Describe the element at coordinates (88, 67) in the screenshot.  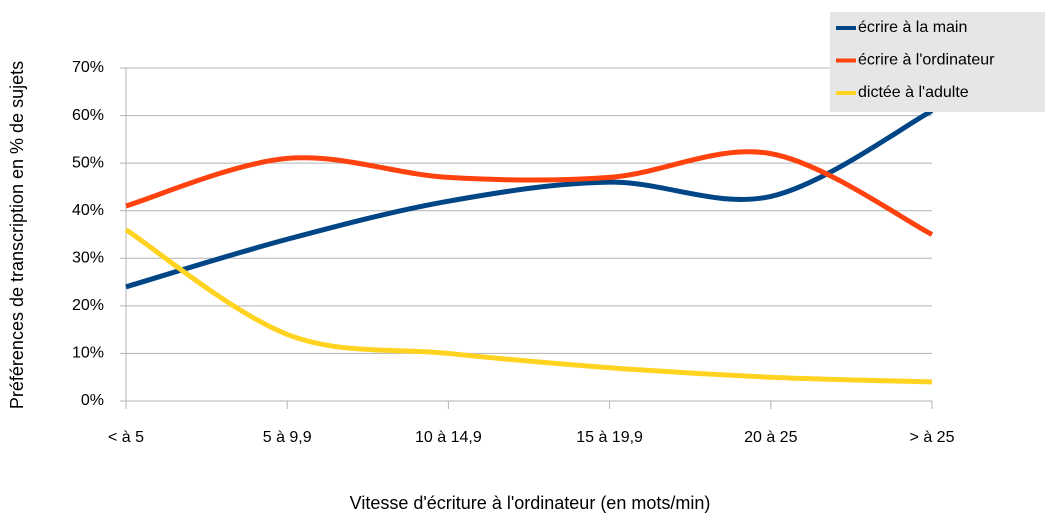
I see `y-tick-label: 70%` at that location.